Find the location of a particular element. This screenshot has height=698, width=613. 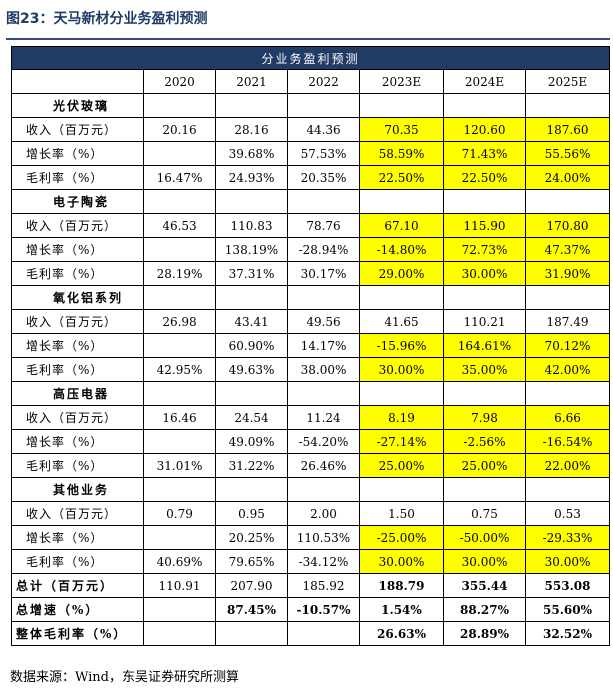

value-cell: 28.16 is located at coordinates (251, 129).